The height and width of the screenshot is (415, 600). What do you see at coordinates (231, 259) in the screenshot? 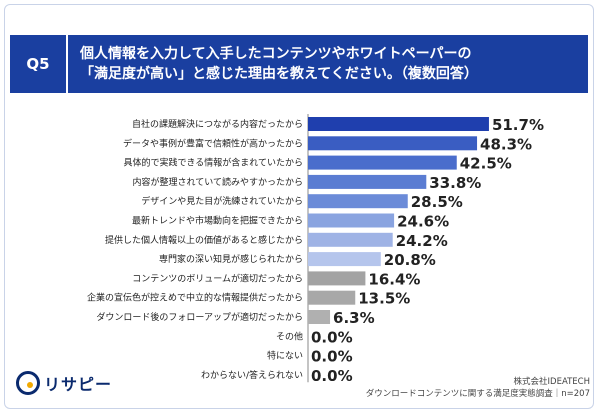
I see `category-label: 専門家の深い知見が感じられたから` at bounding box center [231, 259].